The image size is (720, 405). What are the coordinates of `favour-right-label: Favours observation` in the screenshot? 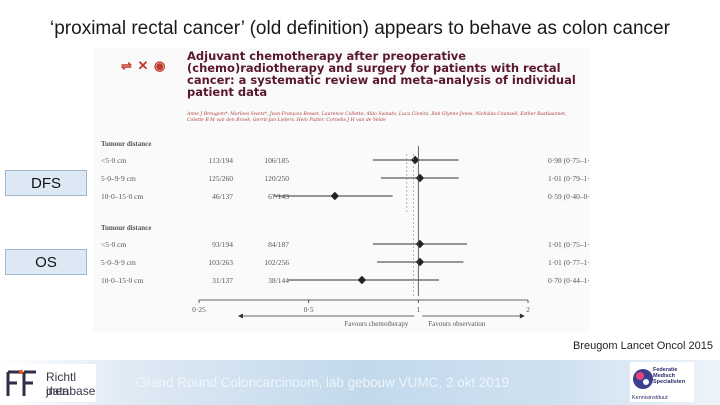 It's located at (456, 324).